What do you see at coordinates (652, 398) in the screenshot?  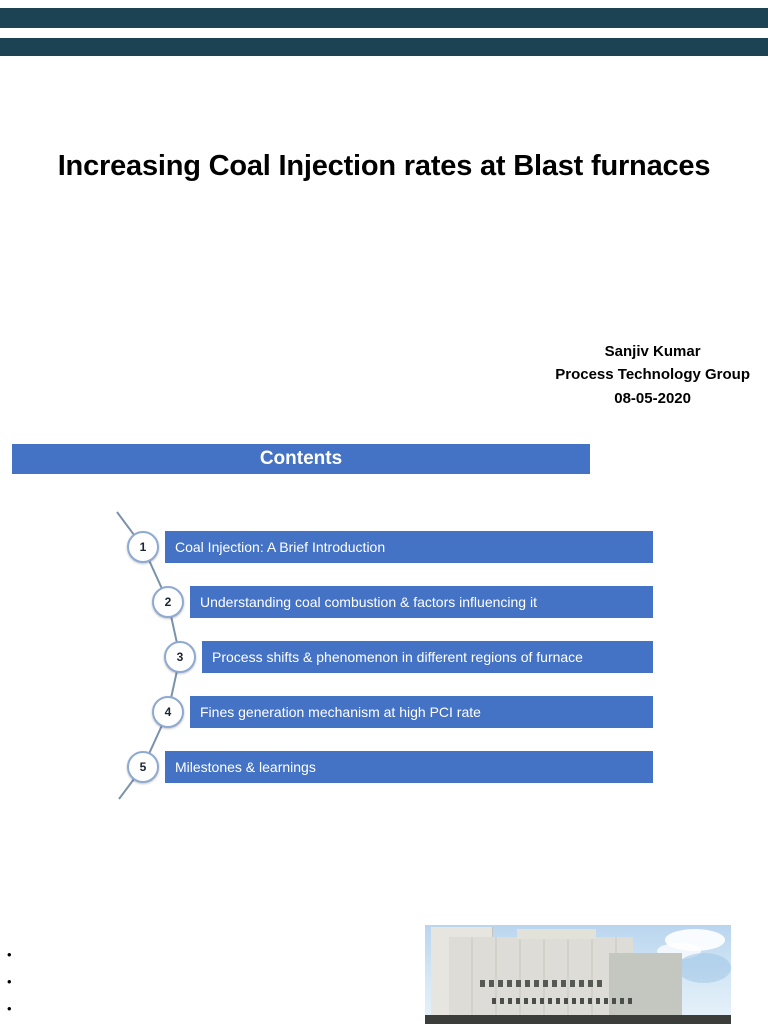 I see `date: 08-05-2020` at bounding box center [652, 398].